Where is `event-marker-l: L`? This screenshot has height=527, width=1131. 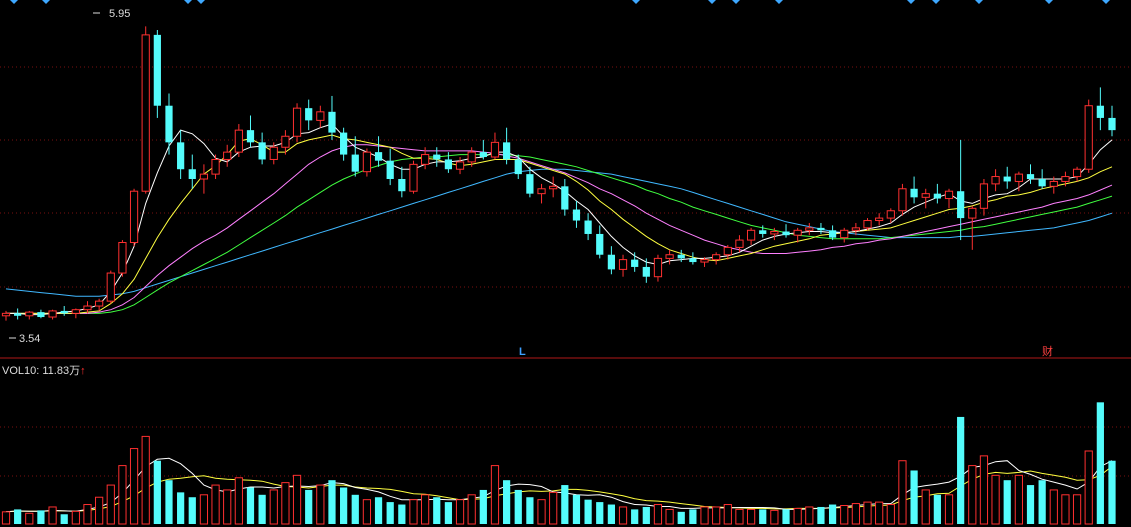 event-marker-l: L is located at coordinates (522, 352).